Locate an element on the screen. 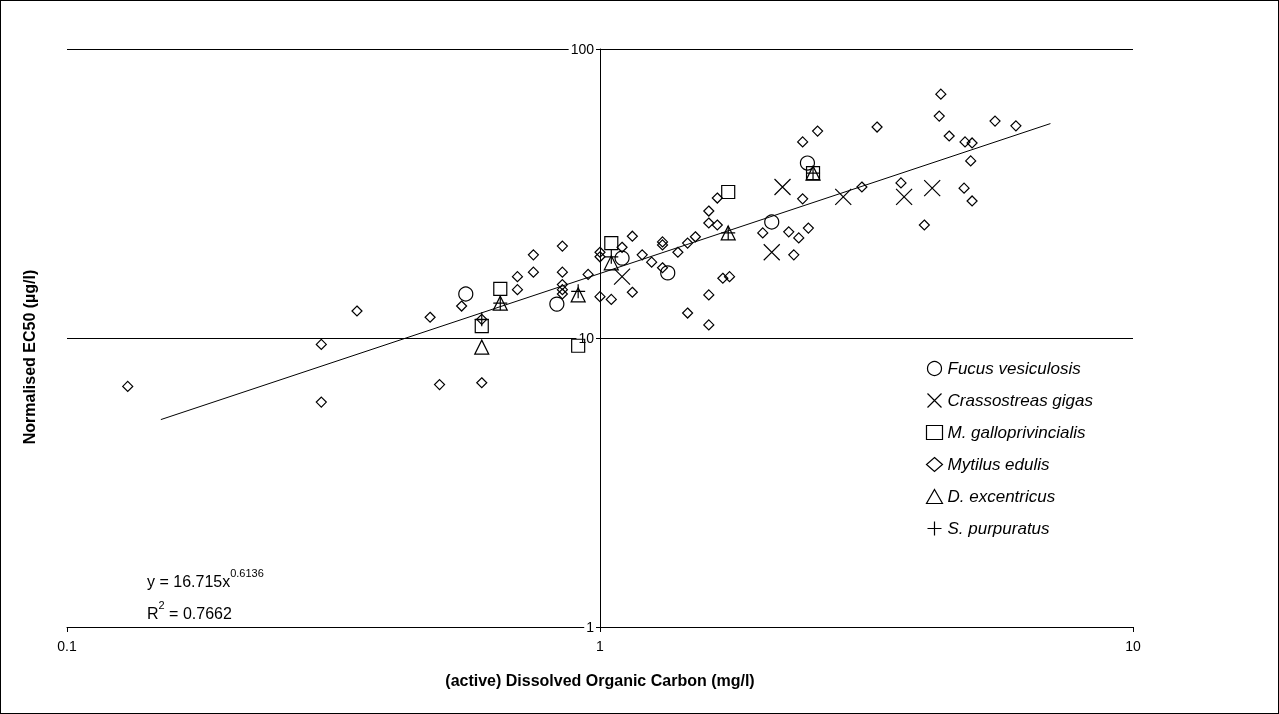 Image resolution: width=1279 pixels, height=714 pixels. legend-label: D. excentricus is located at coordinates (1001, 496).